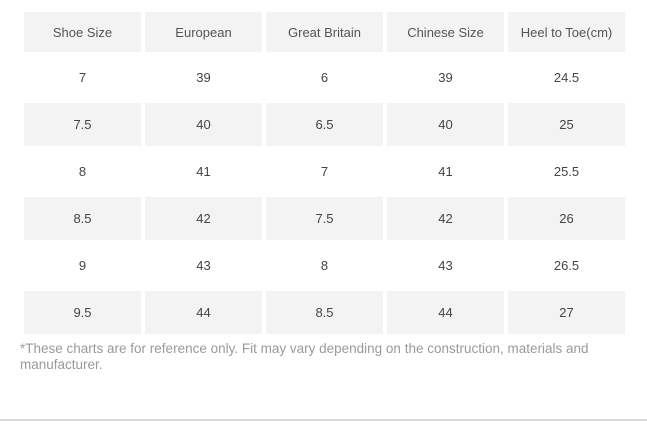  Describe the element at coordinates (566, 171) in the screenshot. I see `table-cell: 25.5` at that location.